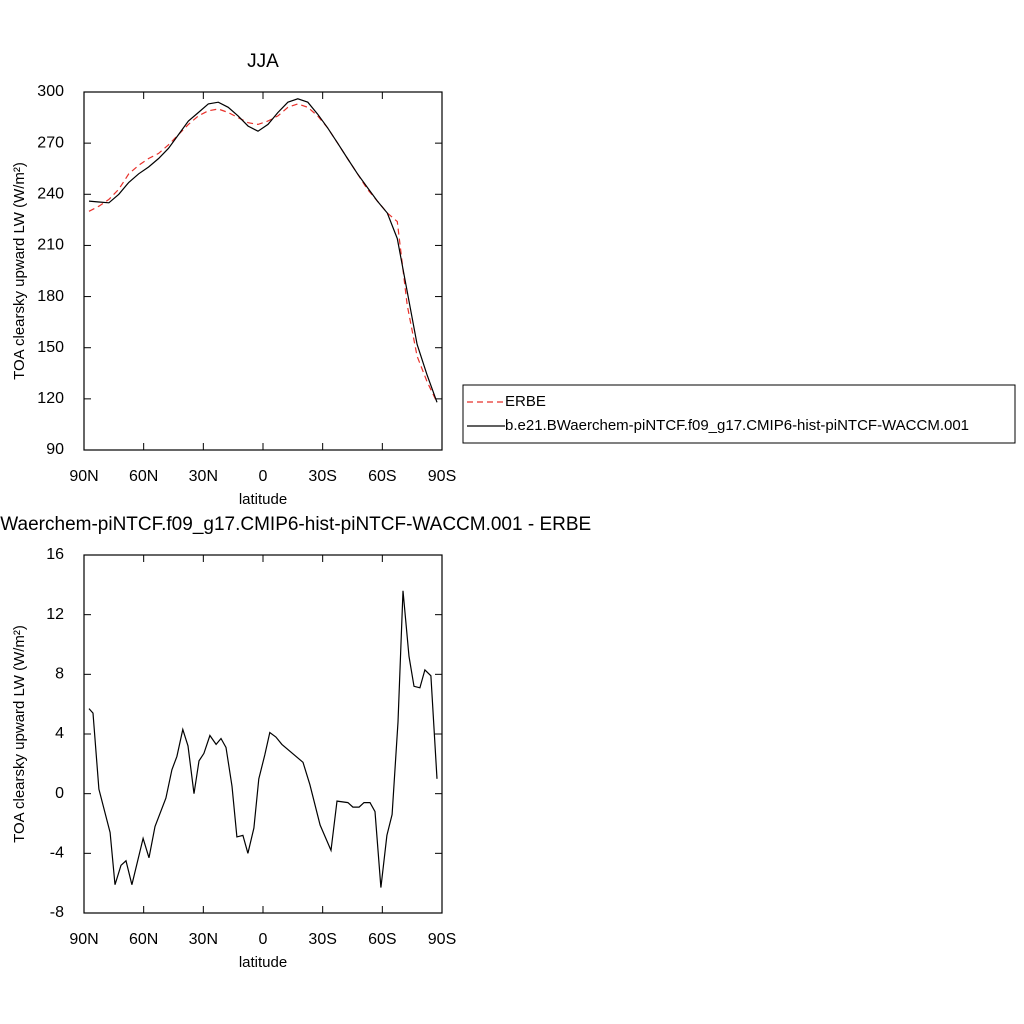  Describe the element at coordinates (55, 449) in the screenshot. I see `y-tick-label: 90` at that location.